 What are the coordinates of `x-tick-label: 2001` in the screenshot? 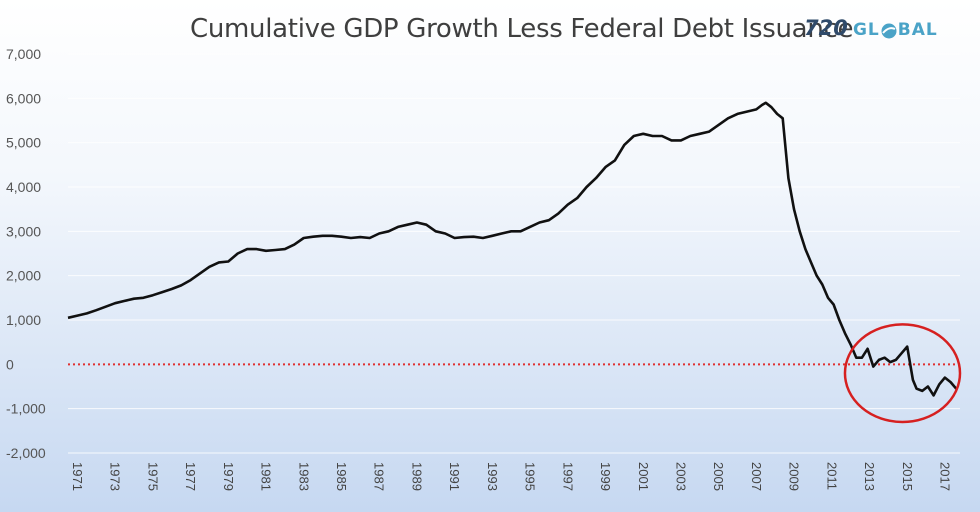 It's located at (643, 476).